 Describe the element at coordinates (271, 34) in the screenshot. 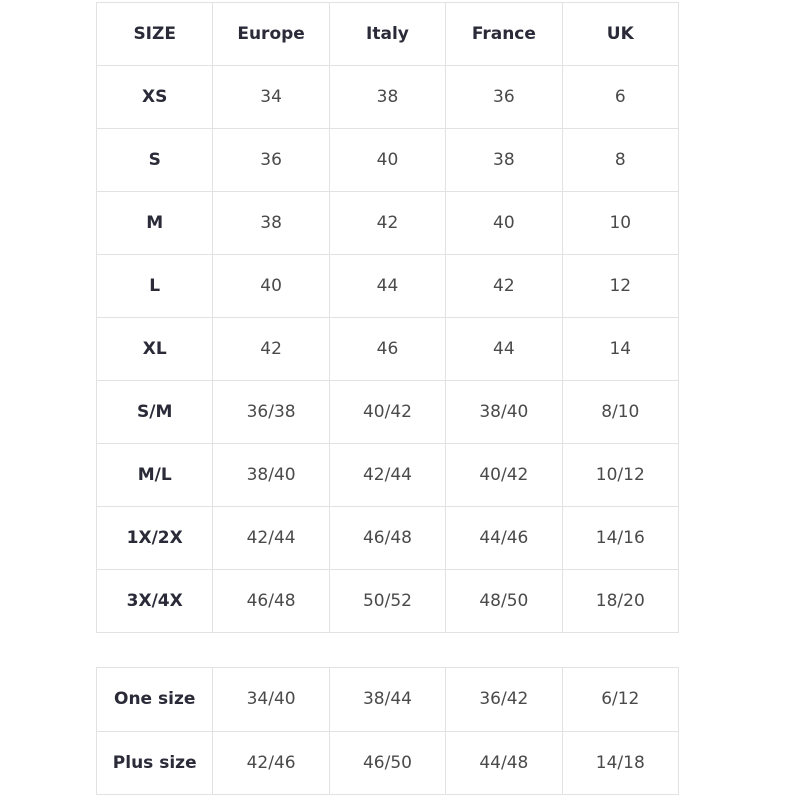

I see `column-header: Europe` at that location.